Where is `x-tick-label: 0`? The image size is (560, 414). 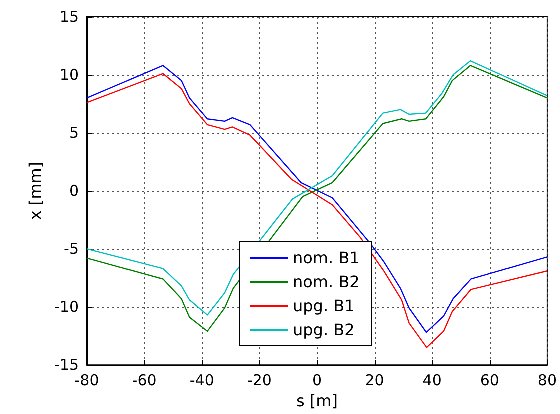 x-tick-label: 0 is located at coordinates (317, 381).